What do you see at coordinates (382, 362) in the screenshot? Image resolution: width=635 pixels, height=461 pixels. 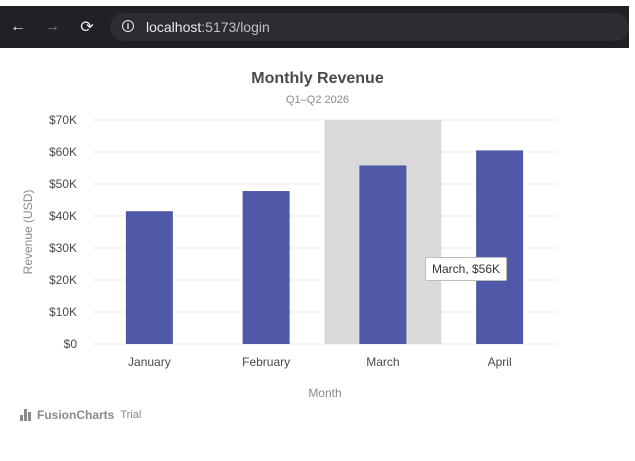 I see `x-tick-label: March` at bounding box center [382, 362].